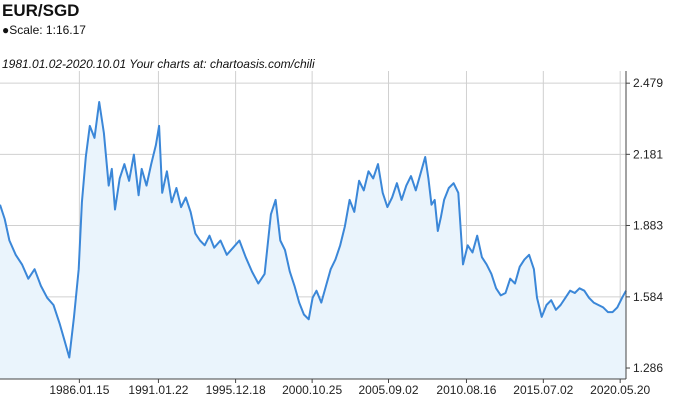  Describe the element at coordinates (620, 390) in the screenshot. I see `x-tick-label: 2020.05.20` at that location.